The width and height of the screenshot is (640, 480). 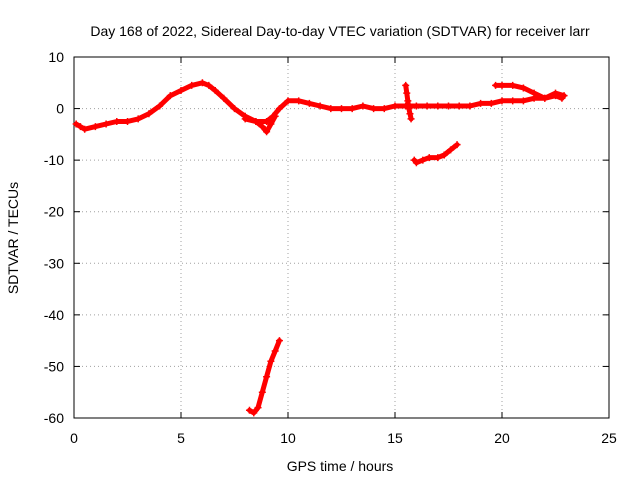 What do you see at coordinates (395, 438) in the screenshot?
I see `x-tick-label: 15` at bounding box center [395, 438].